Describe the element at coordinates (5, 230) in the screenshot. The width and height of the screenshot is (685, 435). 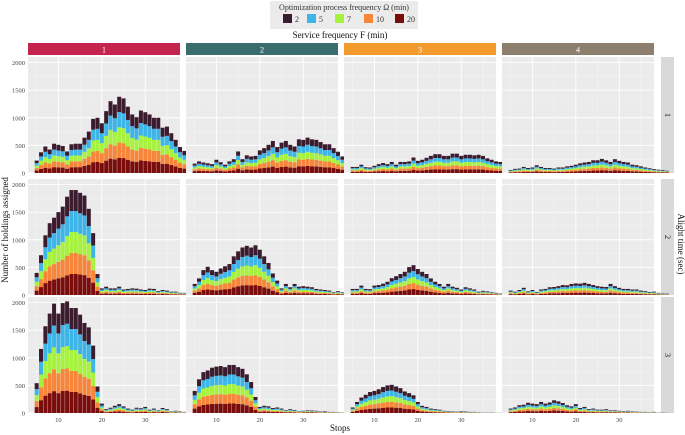
I see `y-axis-title: Number of holdings assigned` at that location.